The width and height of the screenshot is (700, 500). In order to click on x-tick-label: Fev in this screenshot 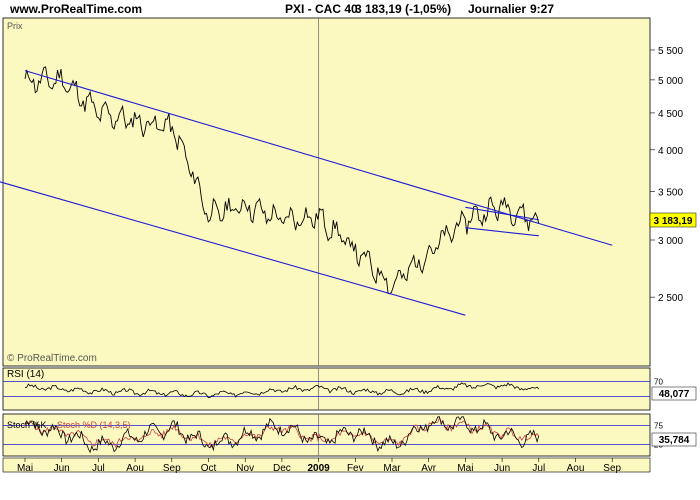, I will do `click(355, 468)`.